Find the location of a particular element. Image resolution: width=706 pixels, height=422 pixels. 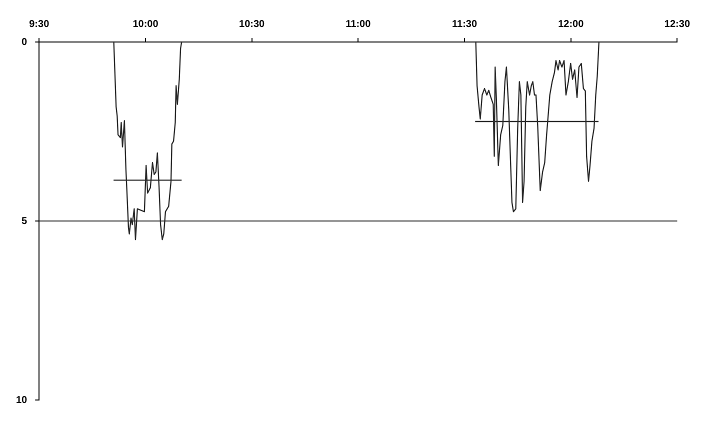

x-tick-label: 10:00 is located at coordinates (145, 24).